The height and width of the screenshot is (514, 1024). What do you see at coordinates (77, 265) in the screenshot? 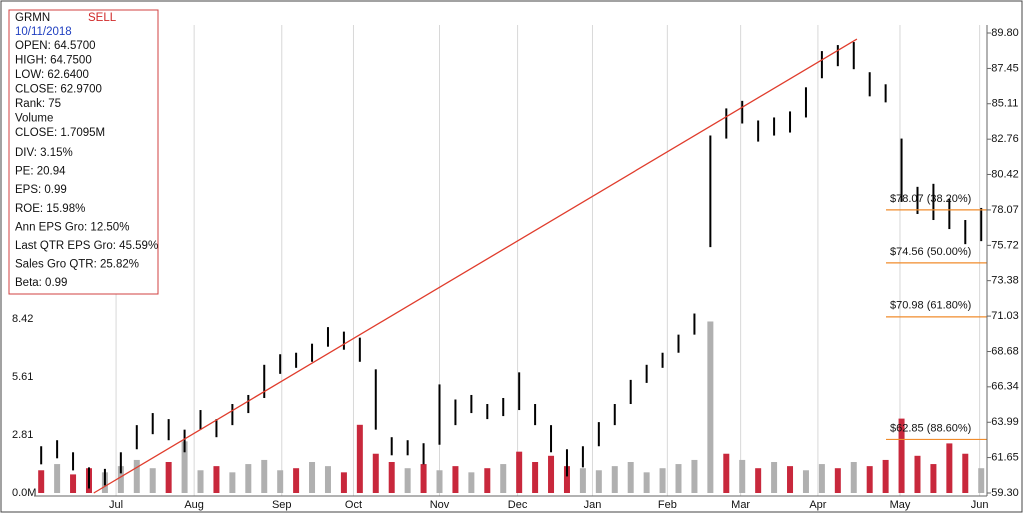
I see `info-stat: Sales Gro QTR: 25.82%` at bounding box center [77, 265].